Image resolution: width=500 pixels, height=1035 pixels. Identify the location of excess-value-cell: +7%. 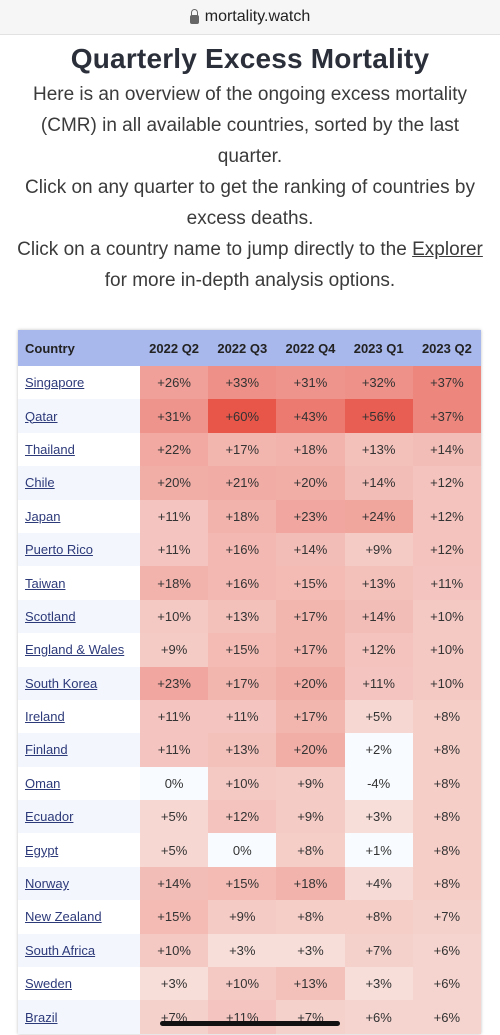
(378, 950).